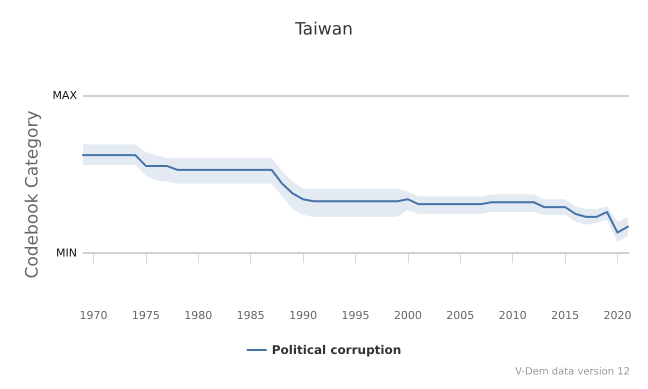  I want to click on x-tick-label: 2000, so click(408, 315).